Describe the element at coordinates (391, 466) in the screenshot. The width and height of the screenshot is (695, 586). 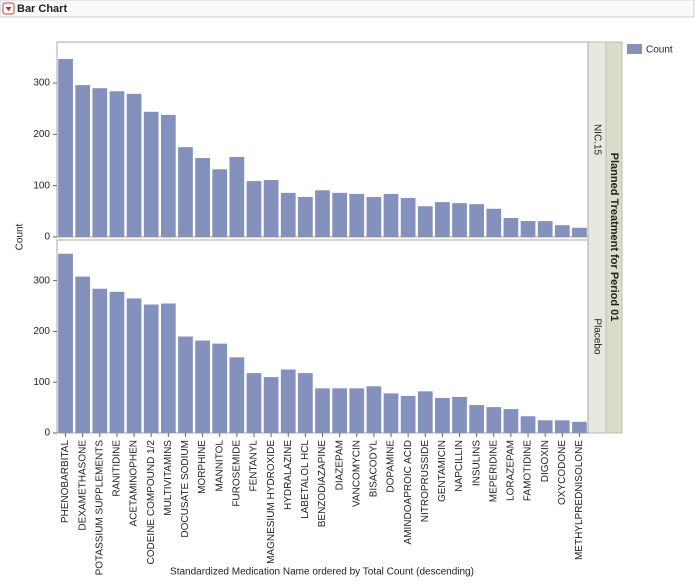
I see `x-tick-label: DOPAMINE` at that location.